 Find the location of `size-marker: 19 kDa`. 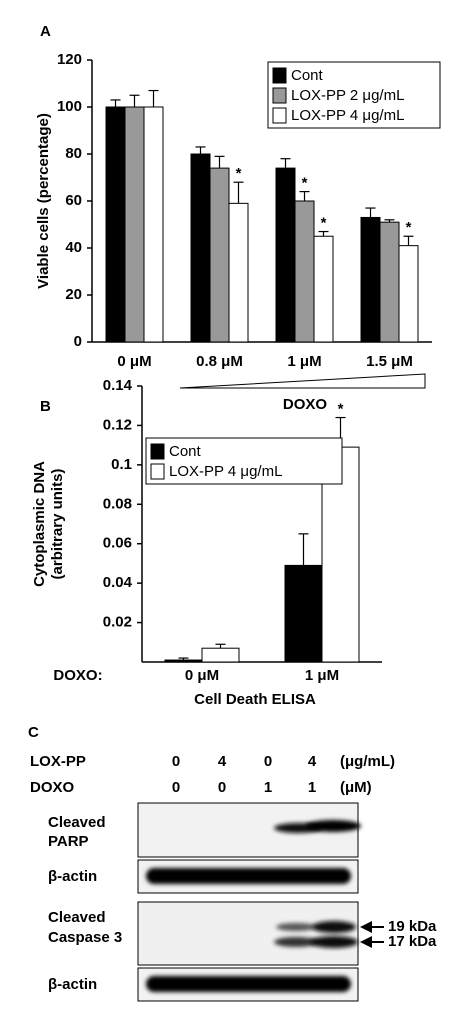

size-marker: 19 kDa is located at coordinates (412, 926).